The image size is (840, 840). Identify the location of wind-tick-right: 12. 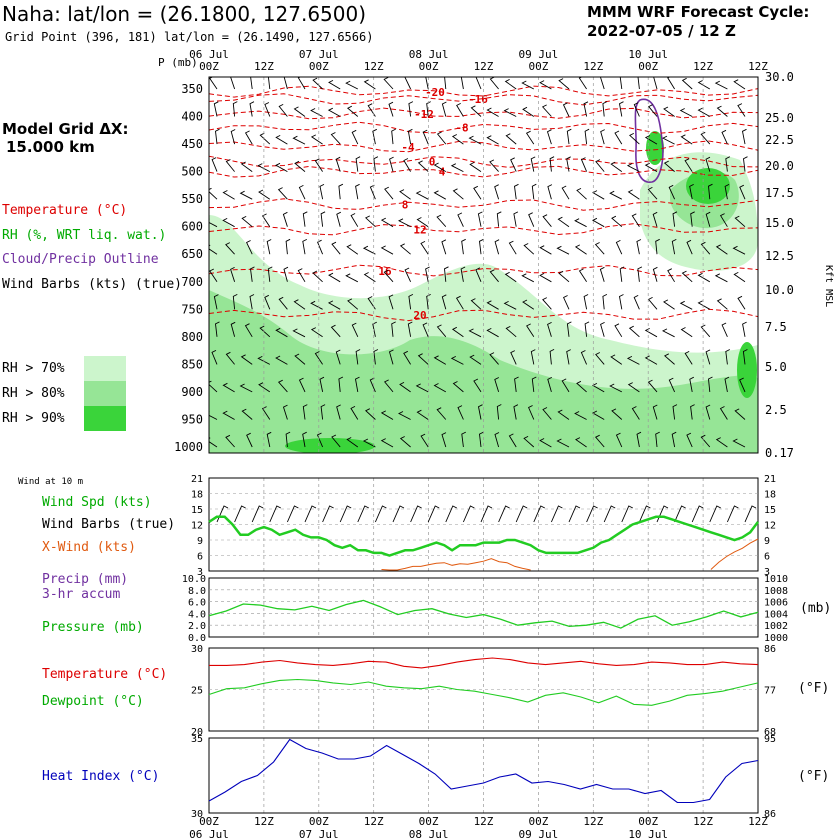
(770, 526).